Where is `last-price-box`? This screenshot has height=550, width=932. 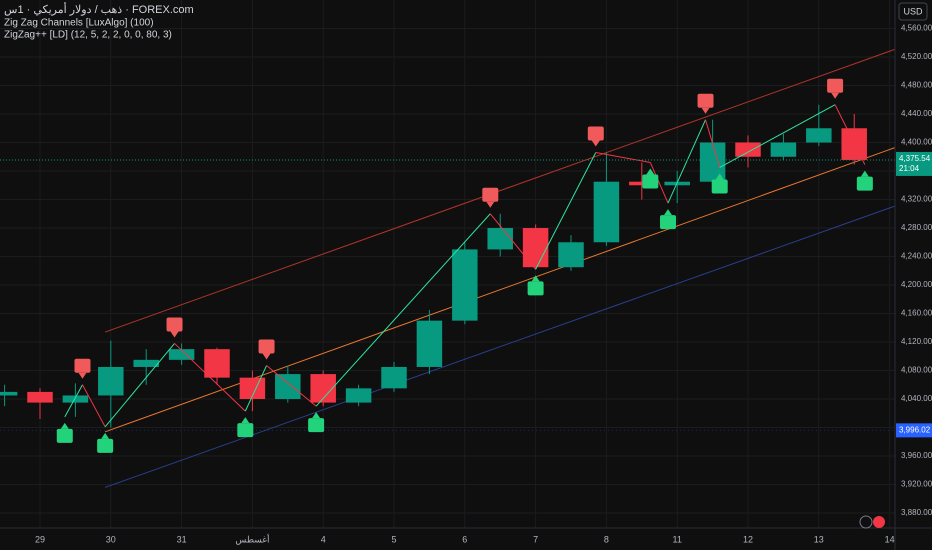
last-price-box is located at coordinates (914, 163).